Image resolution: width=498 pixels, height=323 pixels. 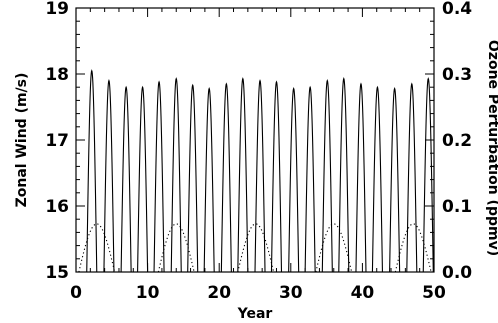 I want to click on x-tick-label: 20, so click(x=219, y=293).